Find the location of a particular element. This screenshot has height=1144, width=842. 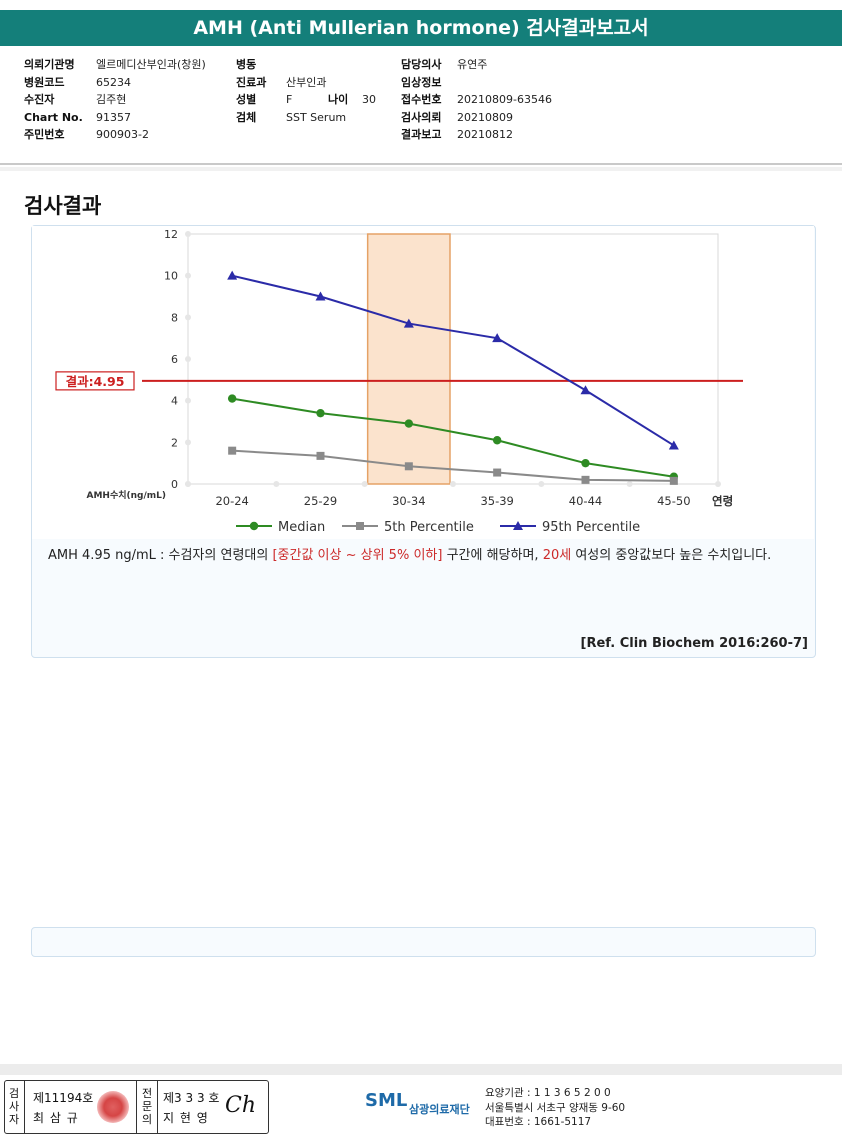

plot-frame is located at coordinates (453, 359).